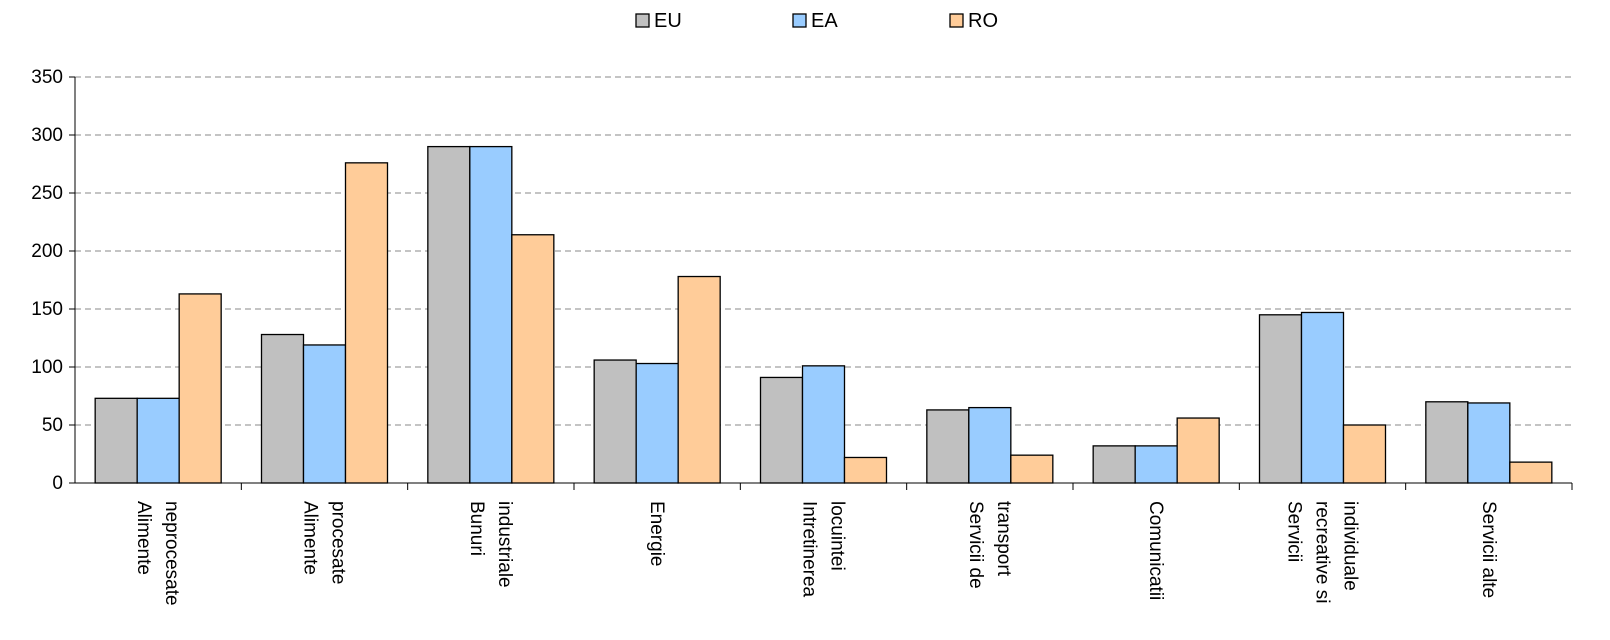 Image resolution: width=1610 pixels, height=640 pixels. I want to click on category-label-line: neprocesate, so click(171, 553).